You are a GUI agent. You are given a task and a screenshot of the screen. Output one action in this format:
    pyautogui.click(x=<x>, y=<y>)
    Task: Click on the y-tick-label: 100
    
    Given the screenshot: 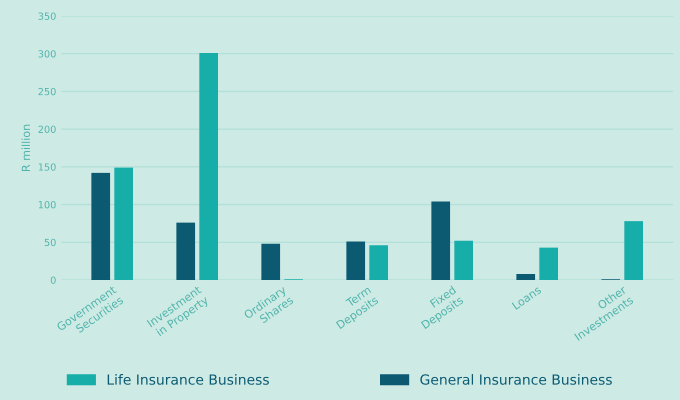 What is the action you would take?
    pyautogui.click(x=47, y=204)
    